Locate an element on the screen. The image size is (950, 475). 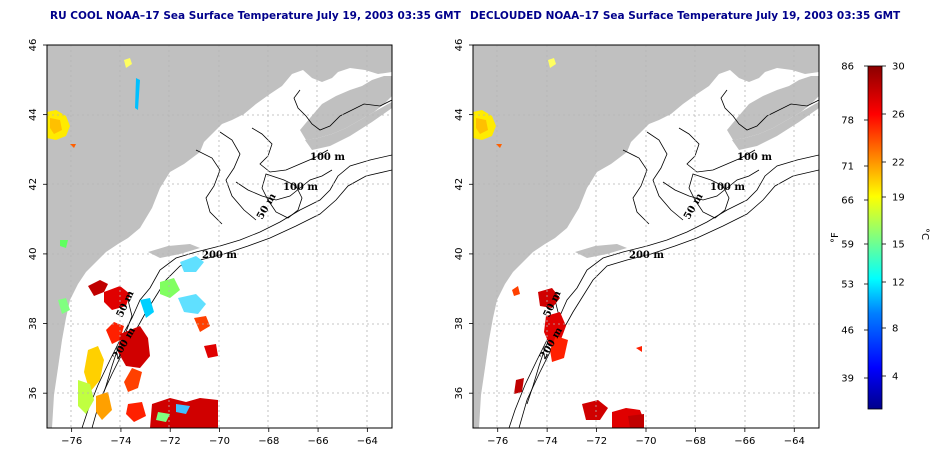
celsius-unit-label: °C is located at coordinates (924, 234).